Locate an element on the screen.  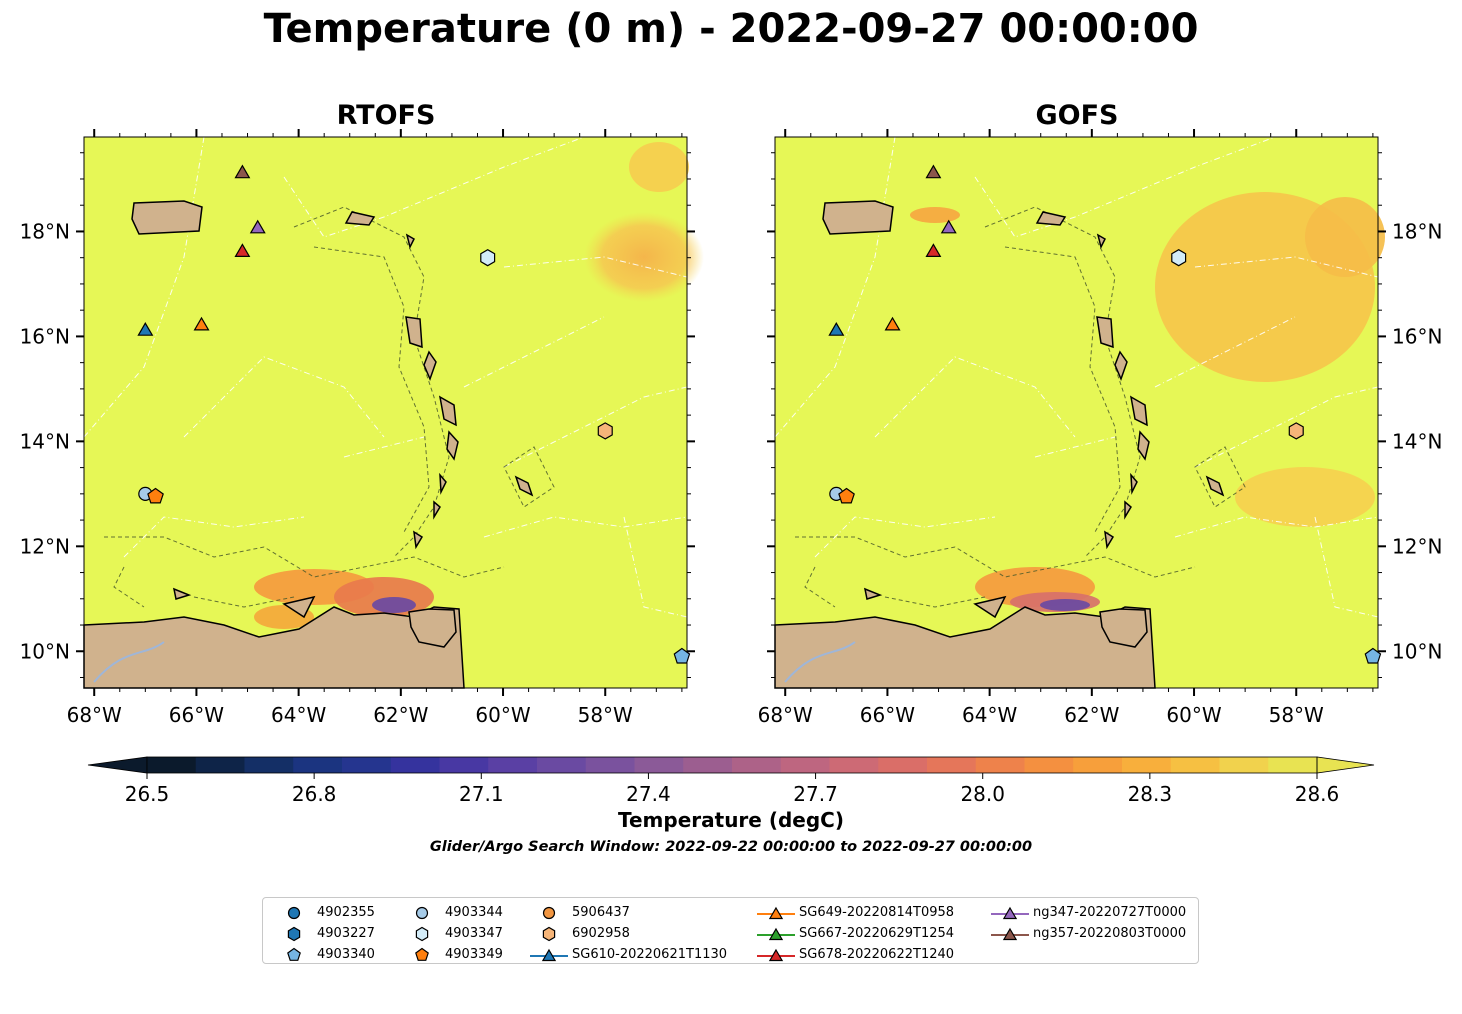
legend-label: 4902355 is located at coordinates (346, 912).